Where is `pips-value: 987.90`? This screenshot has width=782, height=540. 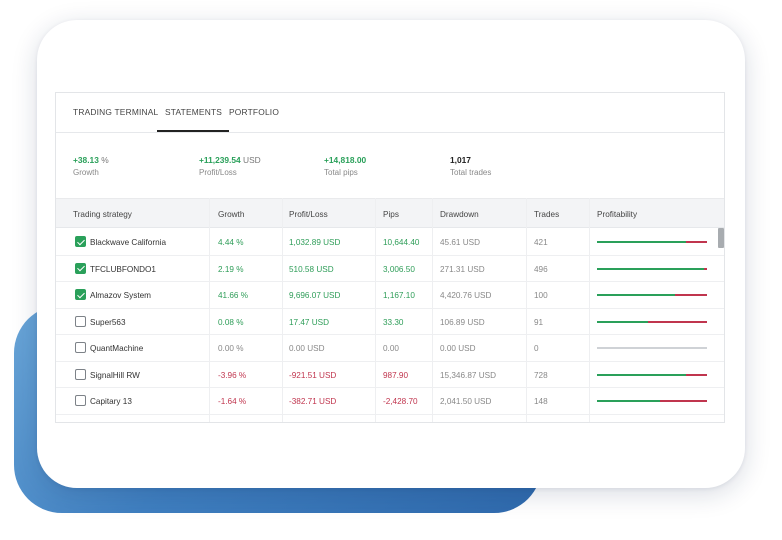
pips-value: 987.90 is located at coordinates (396, 375).